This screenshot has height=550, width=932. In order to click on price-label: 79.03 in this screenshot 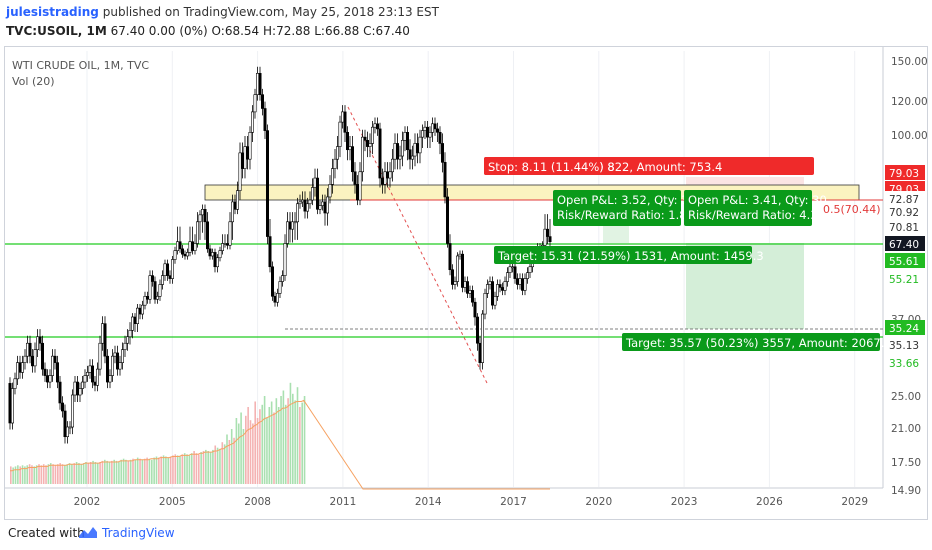, I will do `click(904, 174)`.